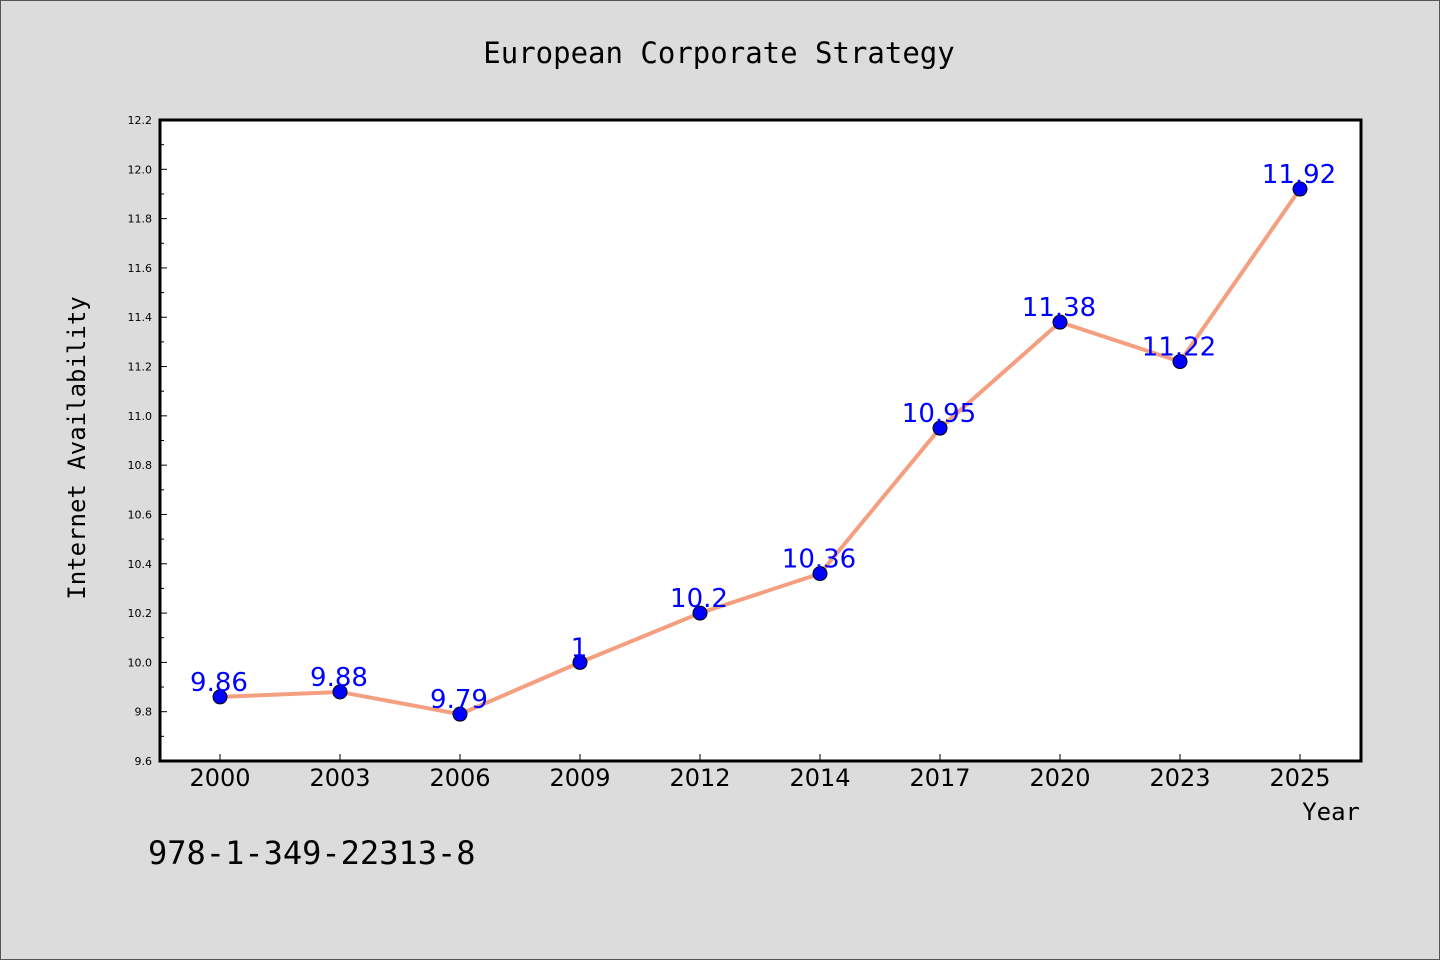  I want to click on x-tick-label: 2000, so click(219, 778).